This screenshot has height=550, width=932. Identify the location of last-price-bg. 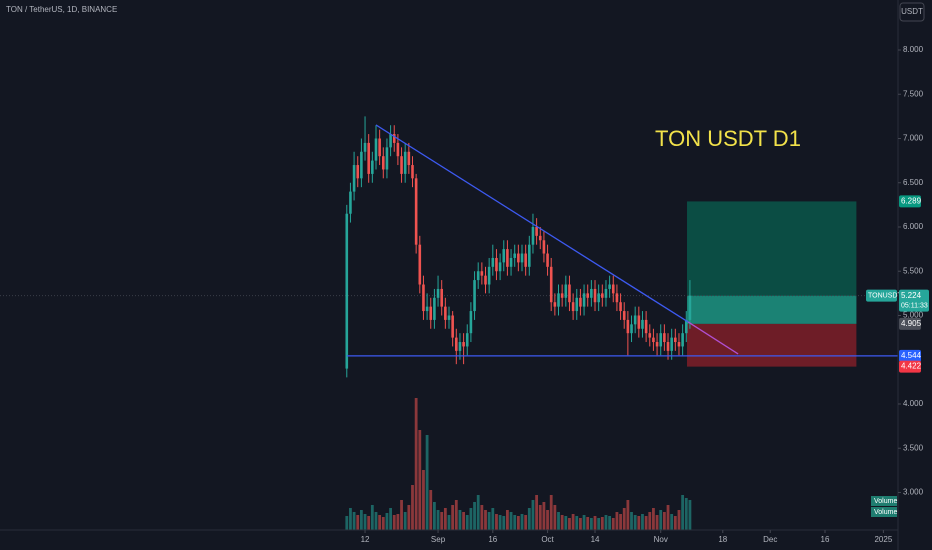
(914, 300).